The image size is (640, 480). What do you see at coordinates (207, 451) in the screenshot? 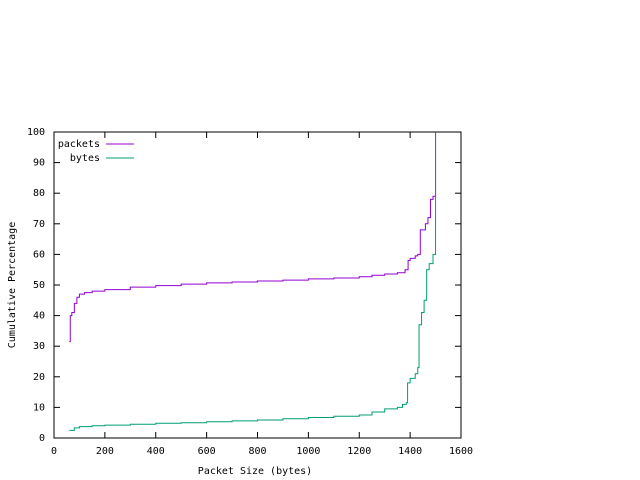
I see `x-tick-label: 600` at bounding box center [207, 451].